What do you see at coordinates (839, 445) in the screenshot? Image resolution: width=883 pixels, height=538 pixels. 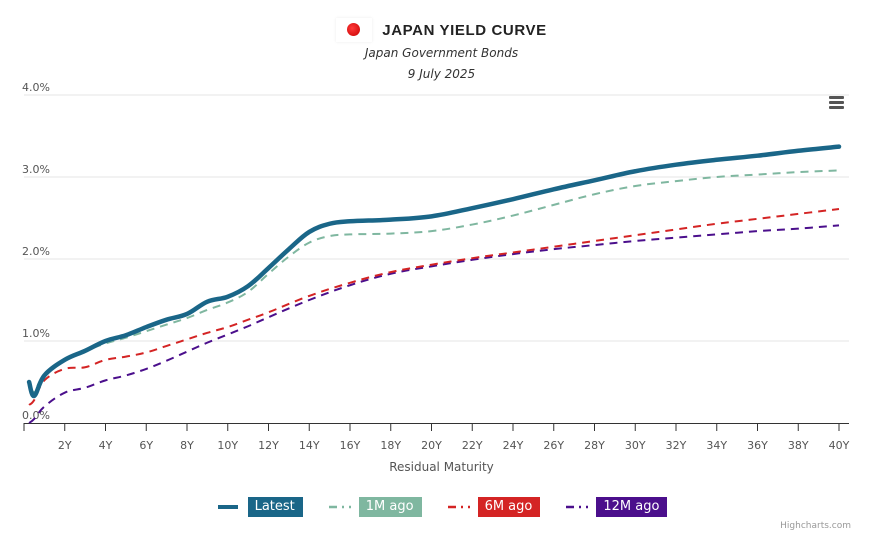 I see `x-tick-label: 40Y` at bounding box center [839, 445].